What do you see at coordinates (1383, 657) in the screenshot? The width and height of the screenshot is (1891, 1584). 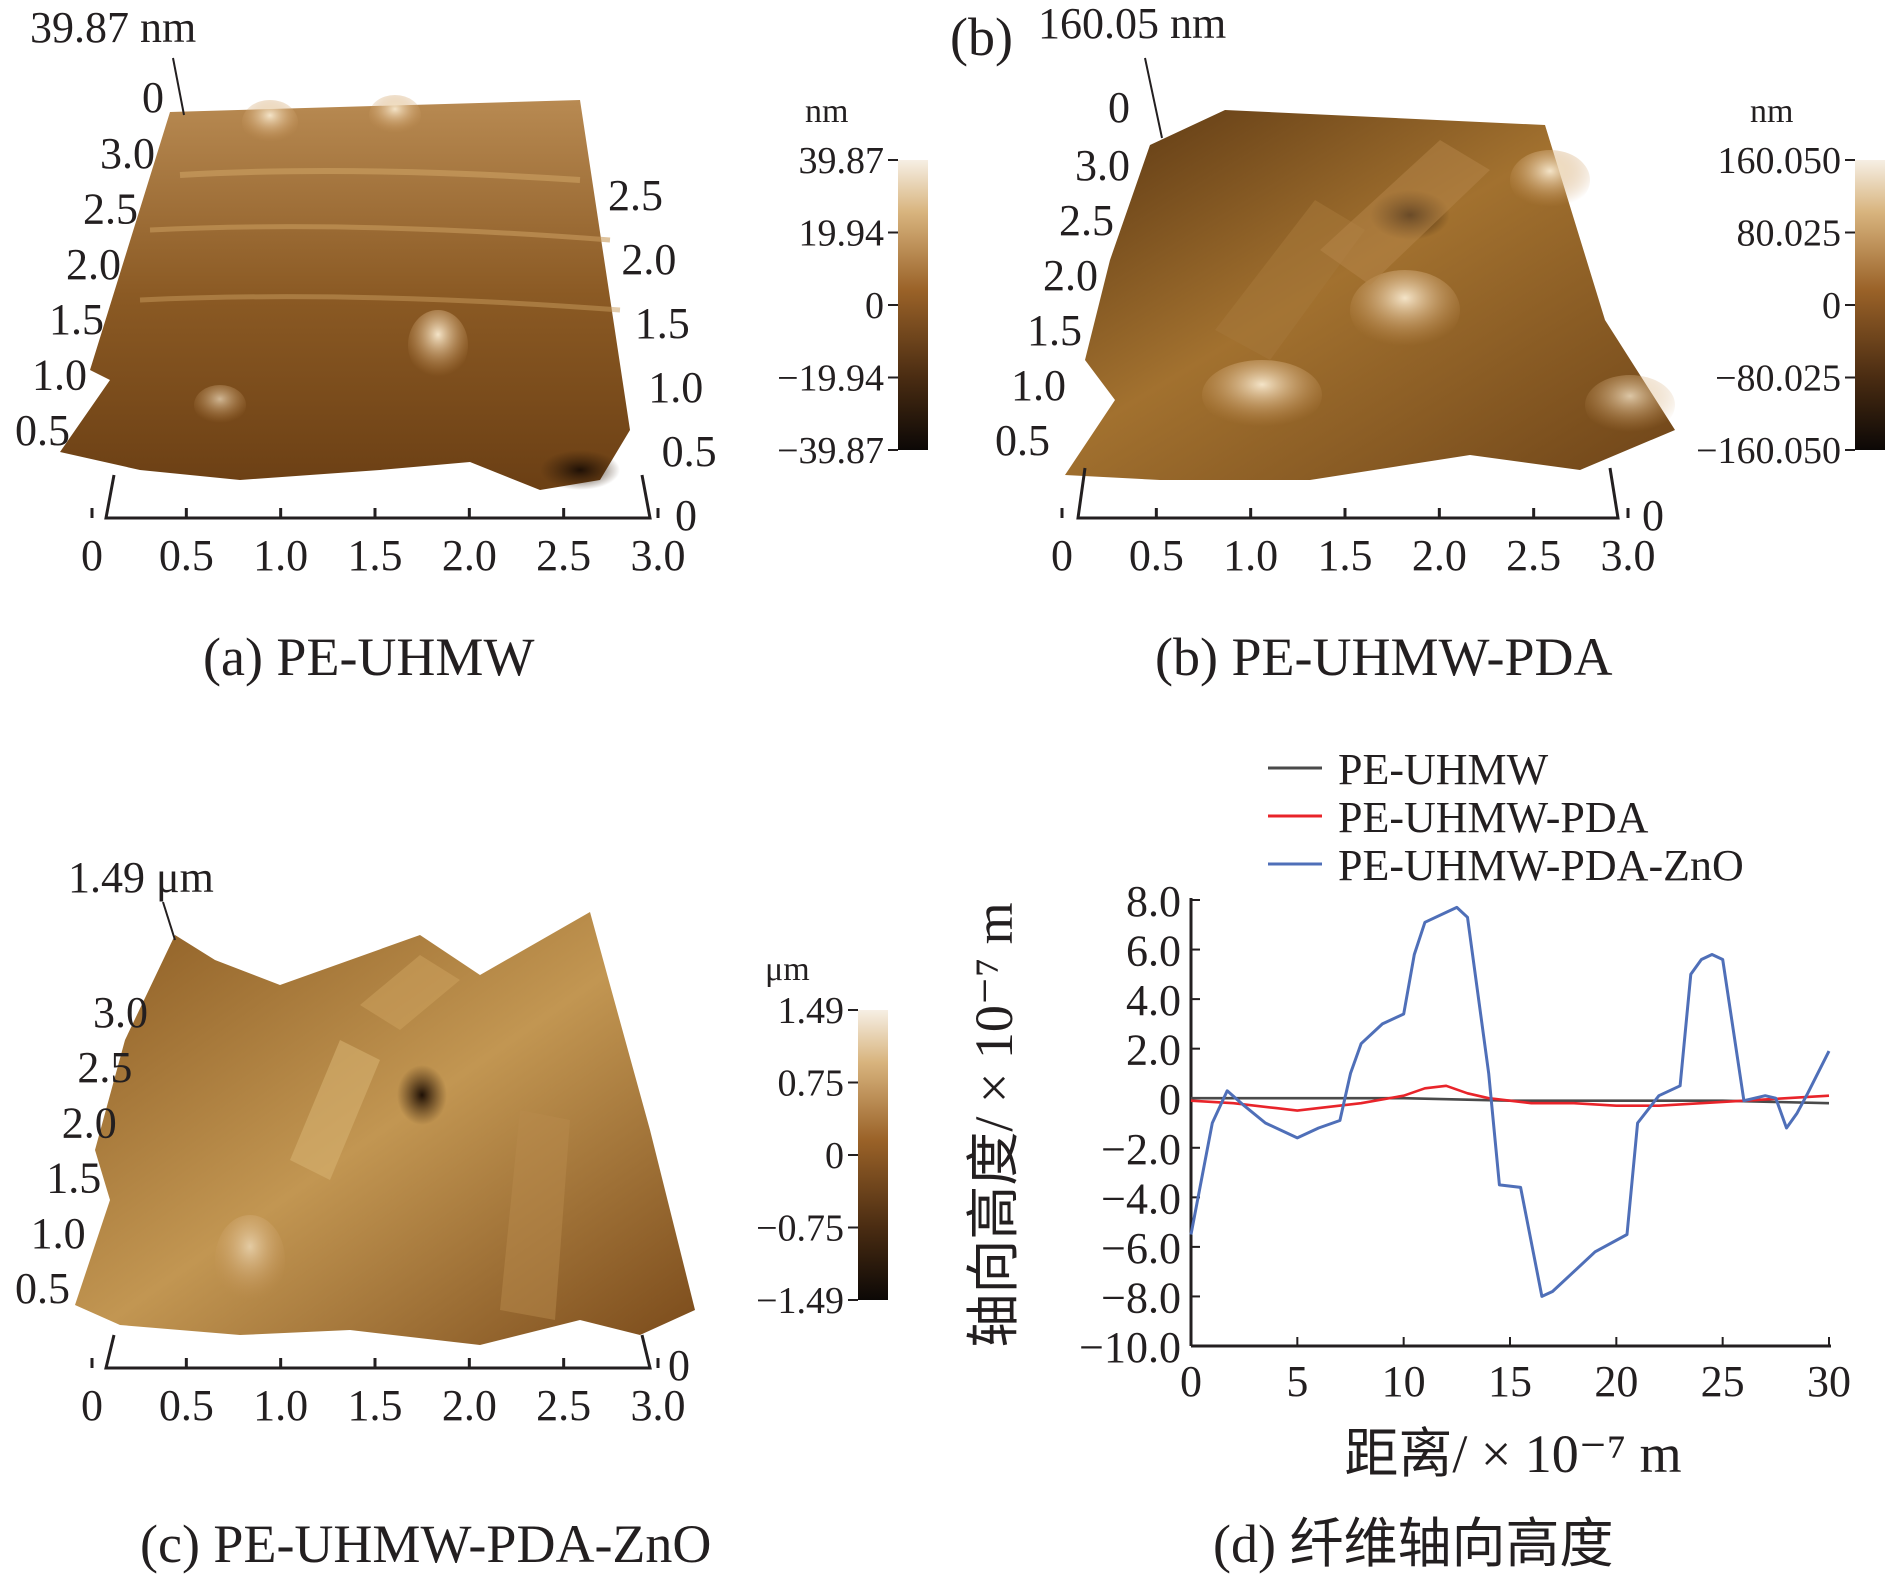 I see `caption-b: (b) PE-UHMW-PDA` at bounding box center [1383, 657].